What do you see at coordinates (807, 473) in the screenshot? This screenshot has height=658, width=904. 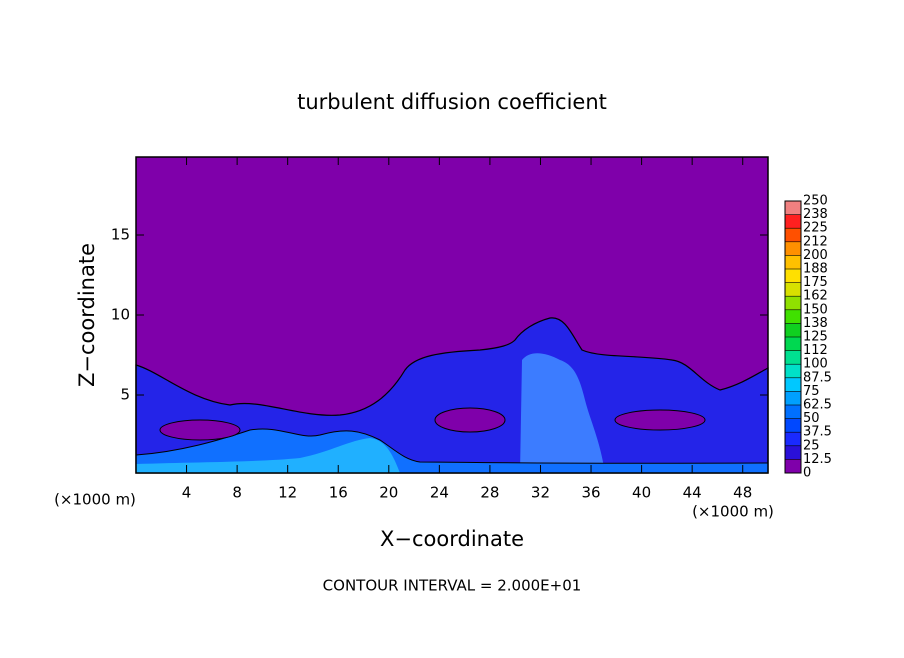 I see `colorbar-tick-label: 0` at bounding box center [807, 473].